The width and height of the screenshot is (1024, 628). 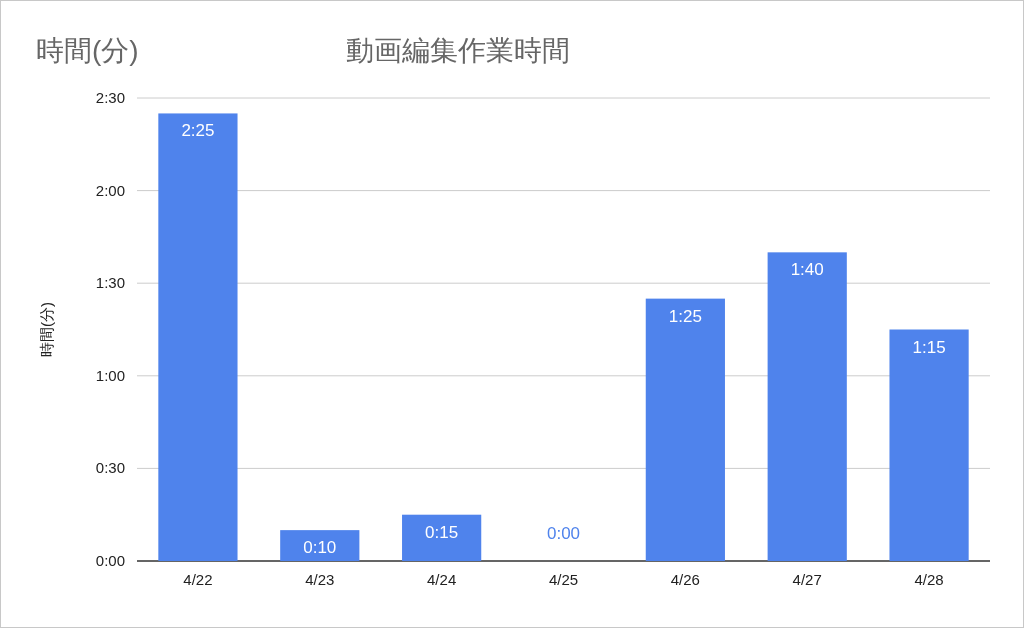 What do you see at coordinates (685, 316) in the screenshot?
I see `data-label: 1:25` at bounding box center [685, 316].